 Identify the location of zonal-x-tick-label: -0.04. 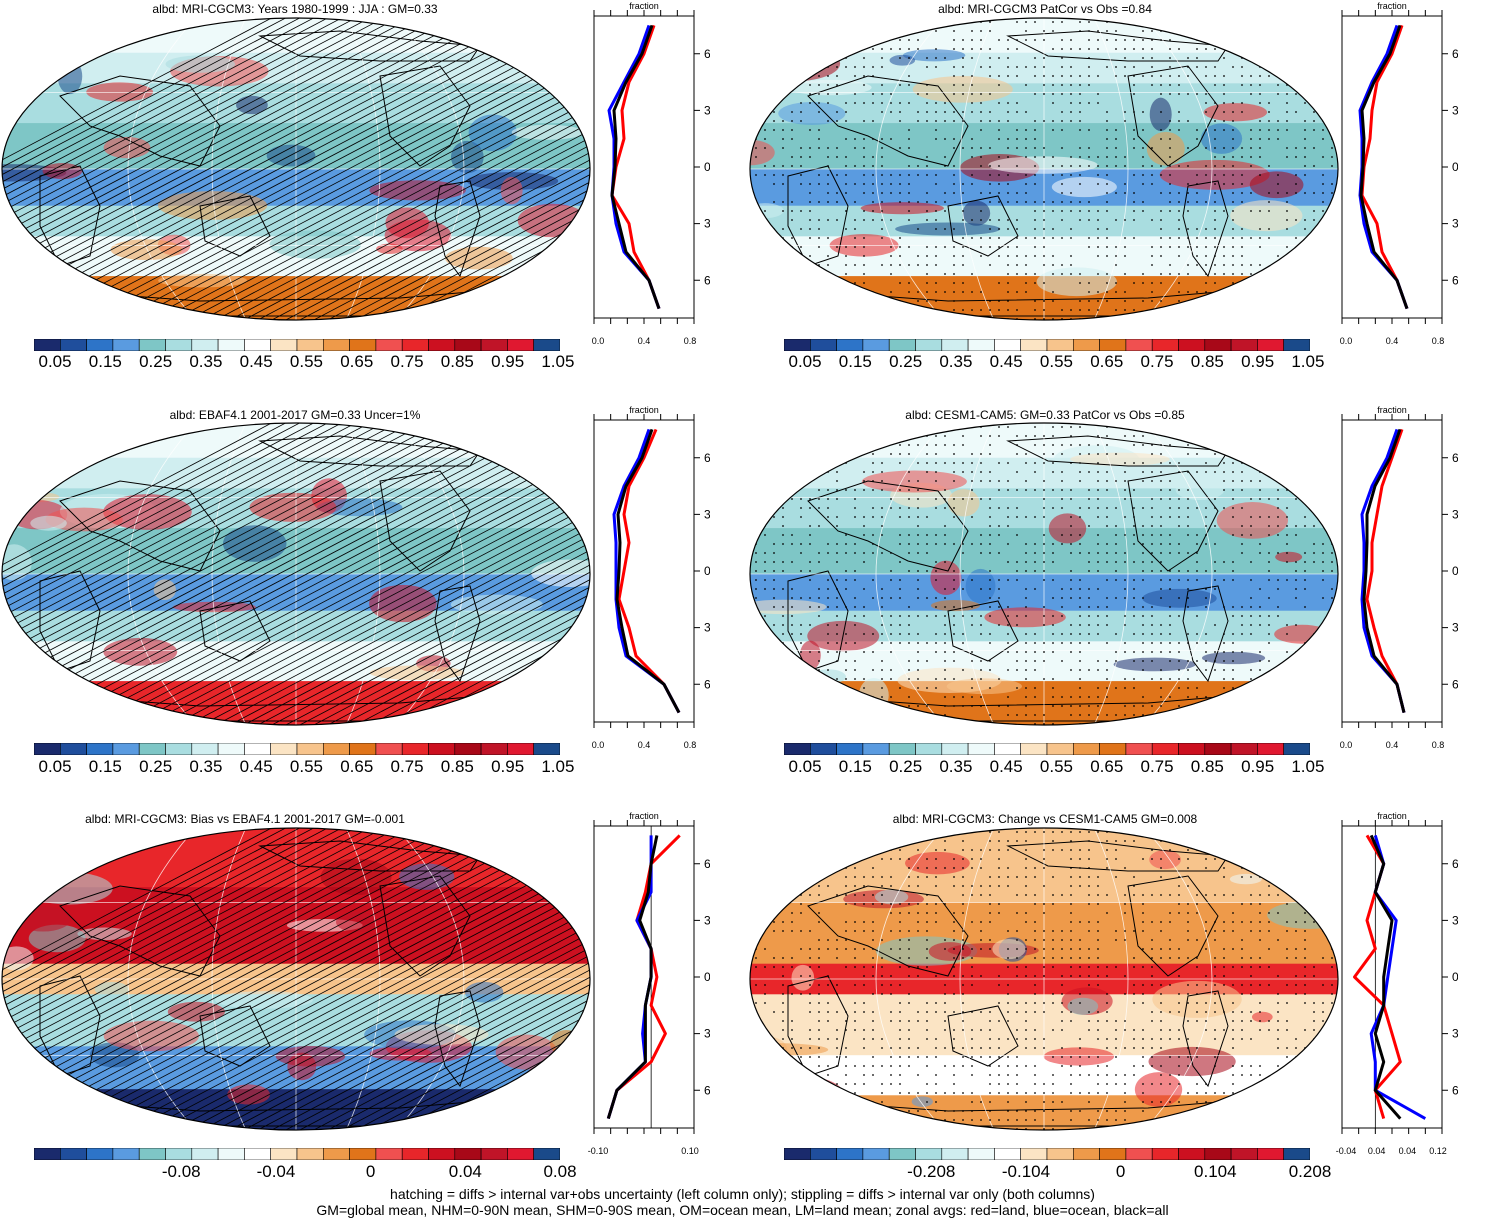
(1346, 1151).